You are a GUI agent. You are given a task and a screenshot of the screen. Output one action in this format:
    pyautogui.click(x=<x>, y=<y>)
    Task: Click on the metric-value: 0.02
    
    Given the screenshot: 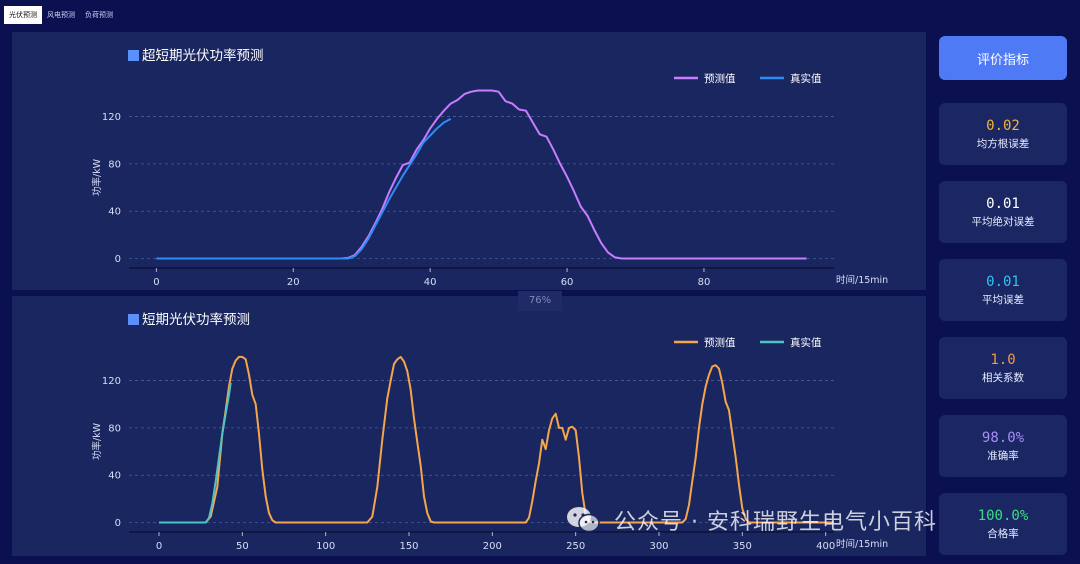 What is the action you would take?
    pyautogui.click(x=1003, y=126)
    